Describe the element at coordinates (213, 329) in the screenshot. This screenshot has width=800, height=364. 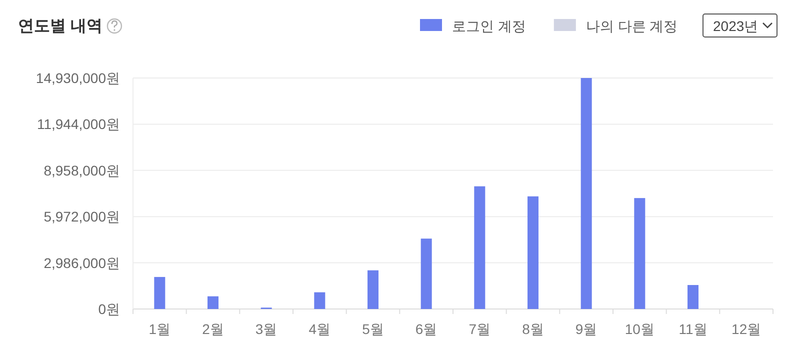
I see `x-tick-label: 2월` at that location.